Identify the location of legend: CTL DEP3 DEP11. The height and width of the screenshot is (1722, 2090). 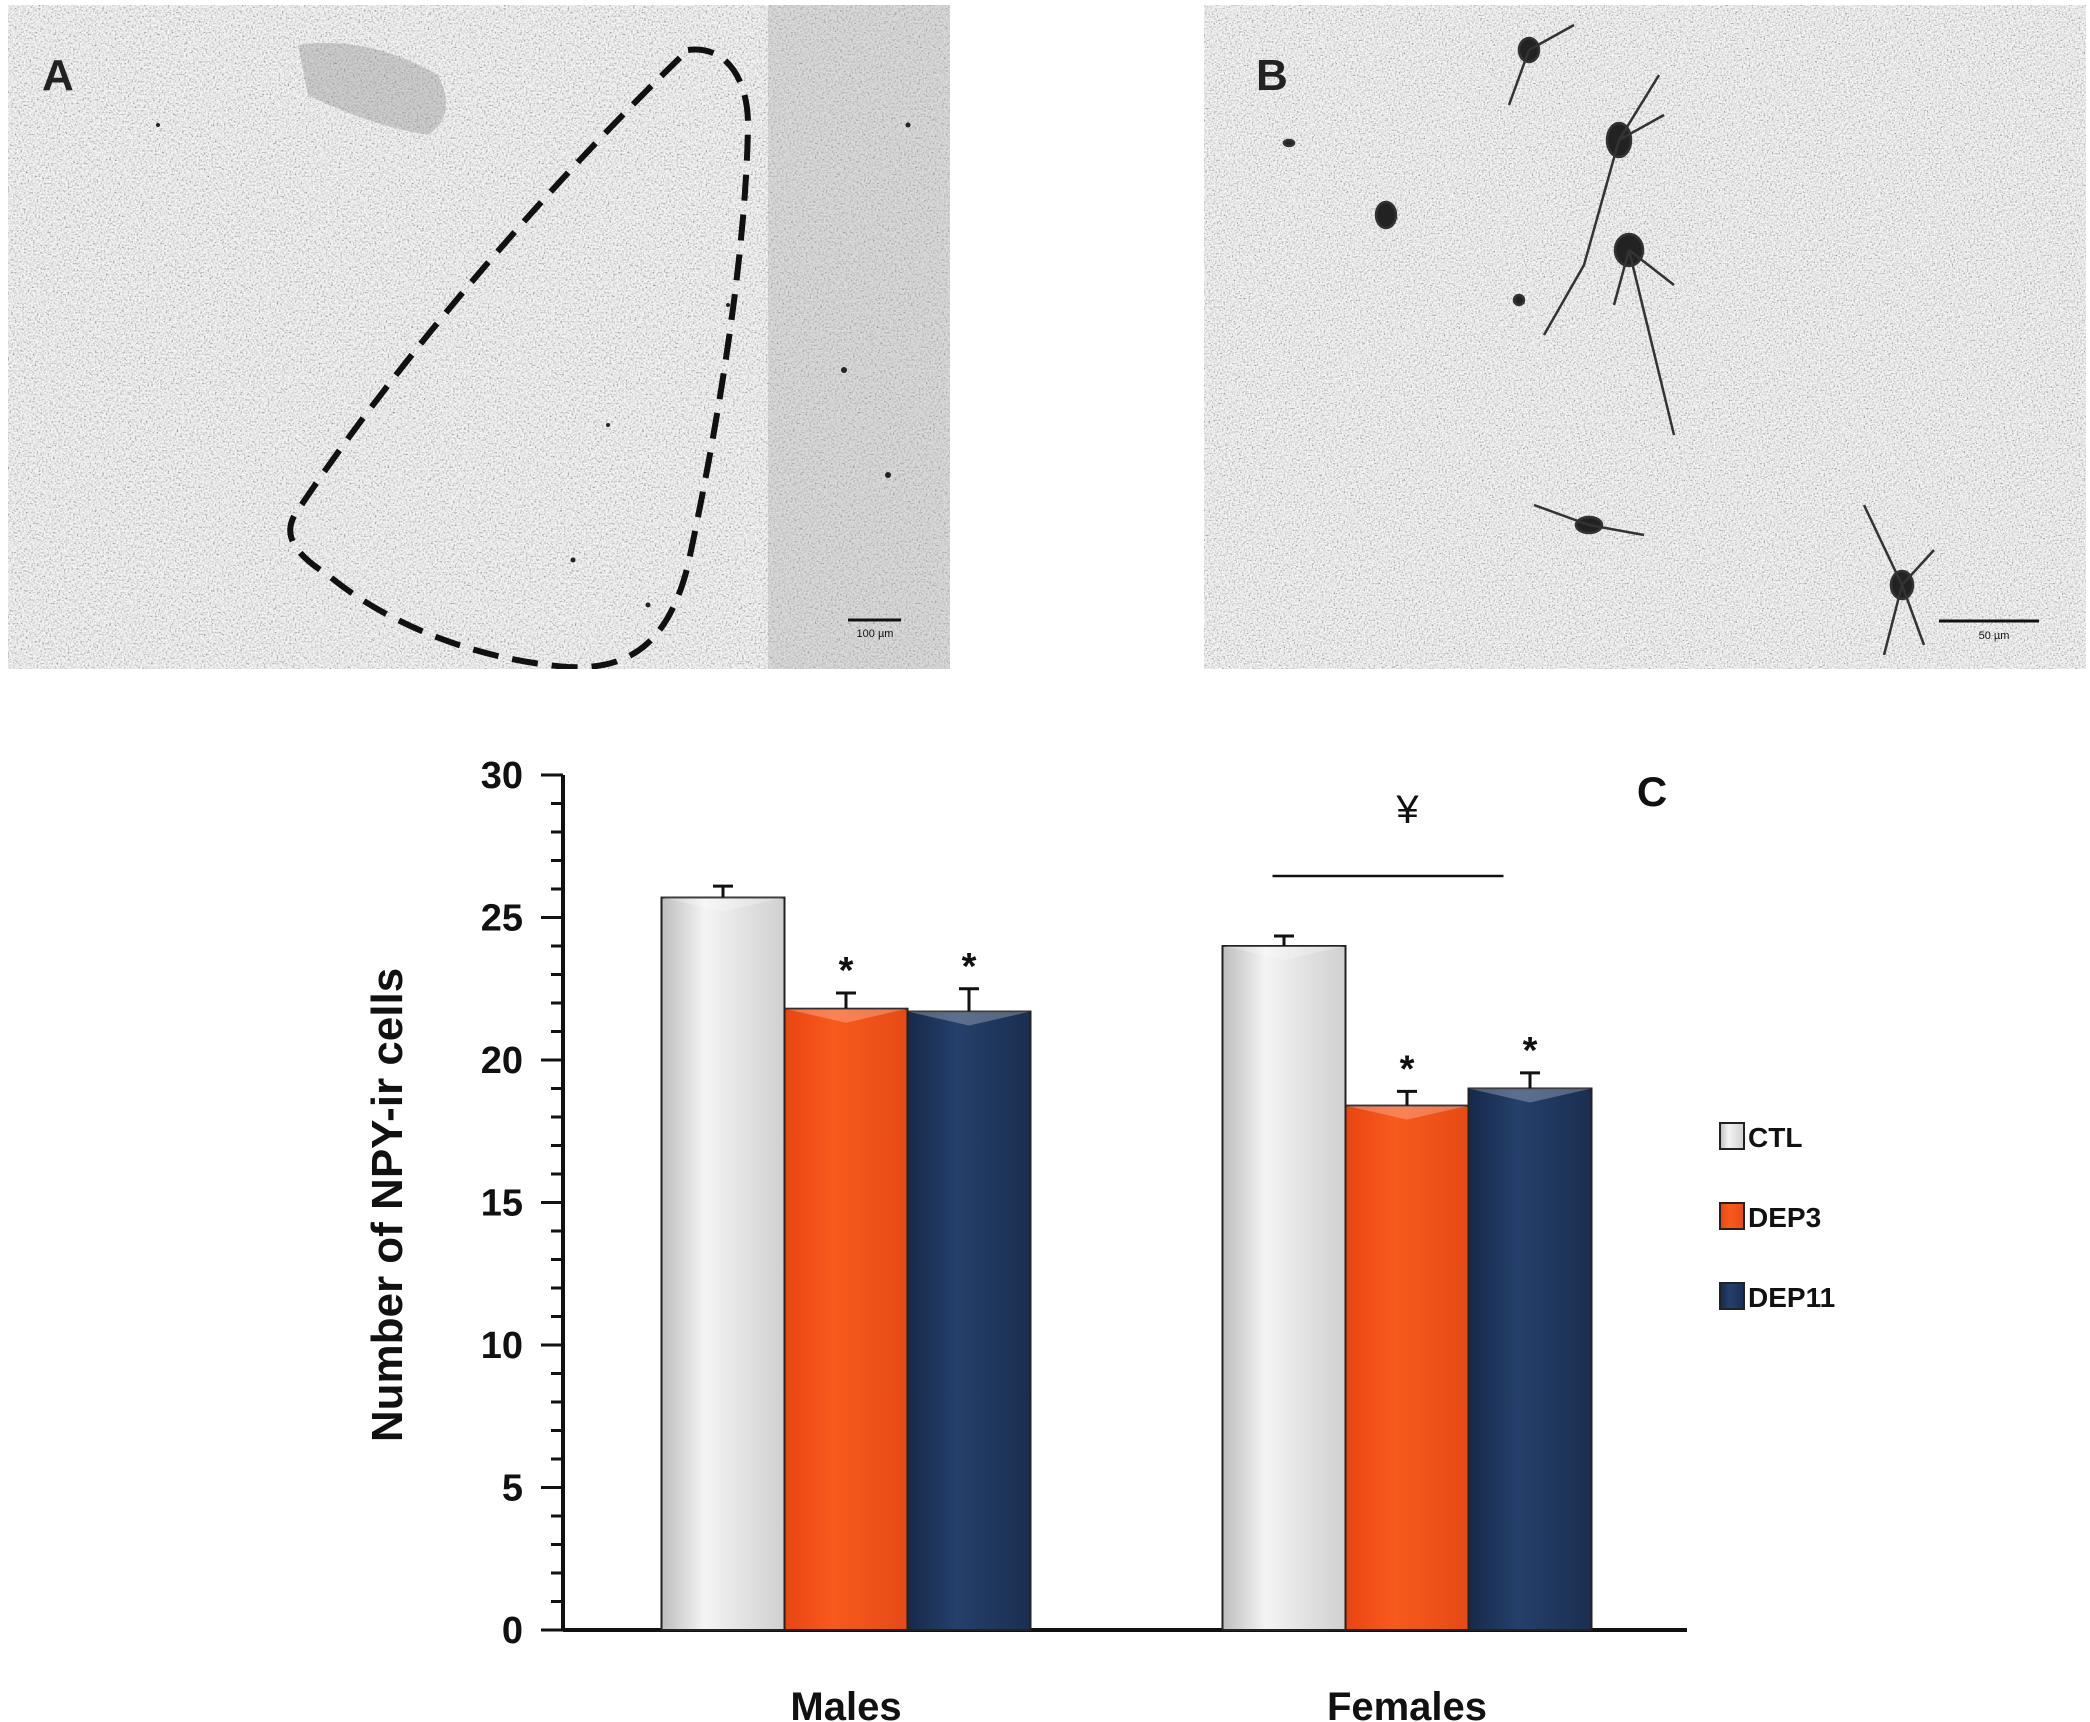
(1777, 1217).